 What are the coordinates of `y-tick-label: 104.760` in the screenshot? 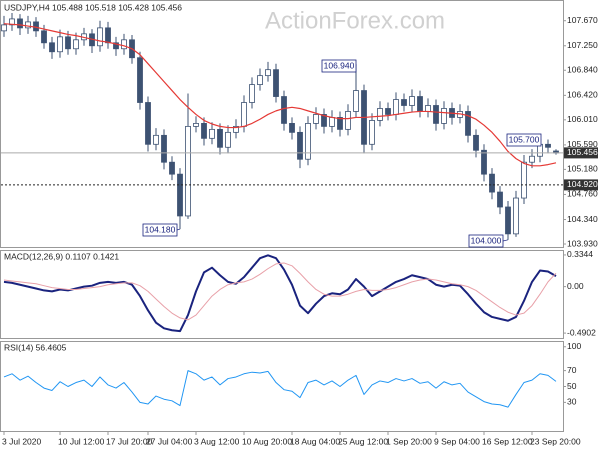 It's located at (582, 194).